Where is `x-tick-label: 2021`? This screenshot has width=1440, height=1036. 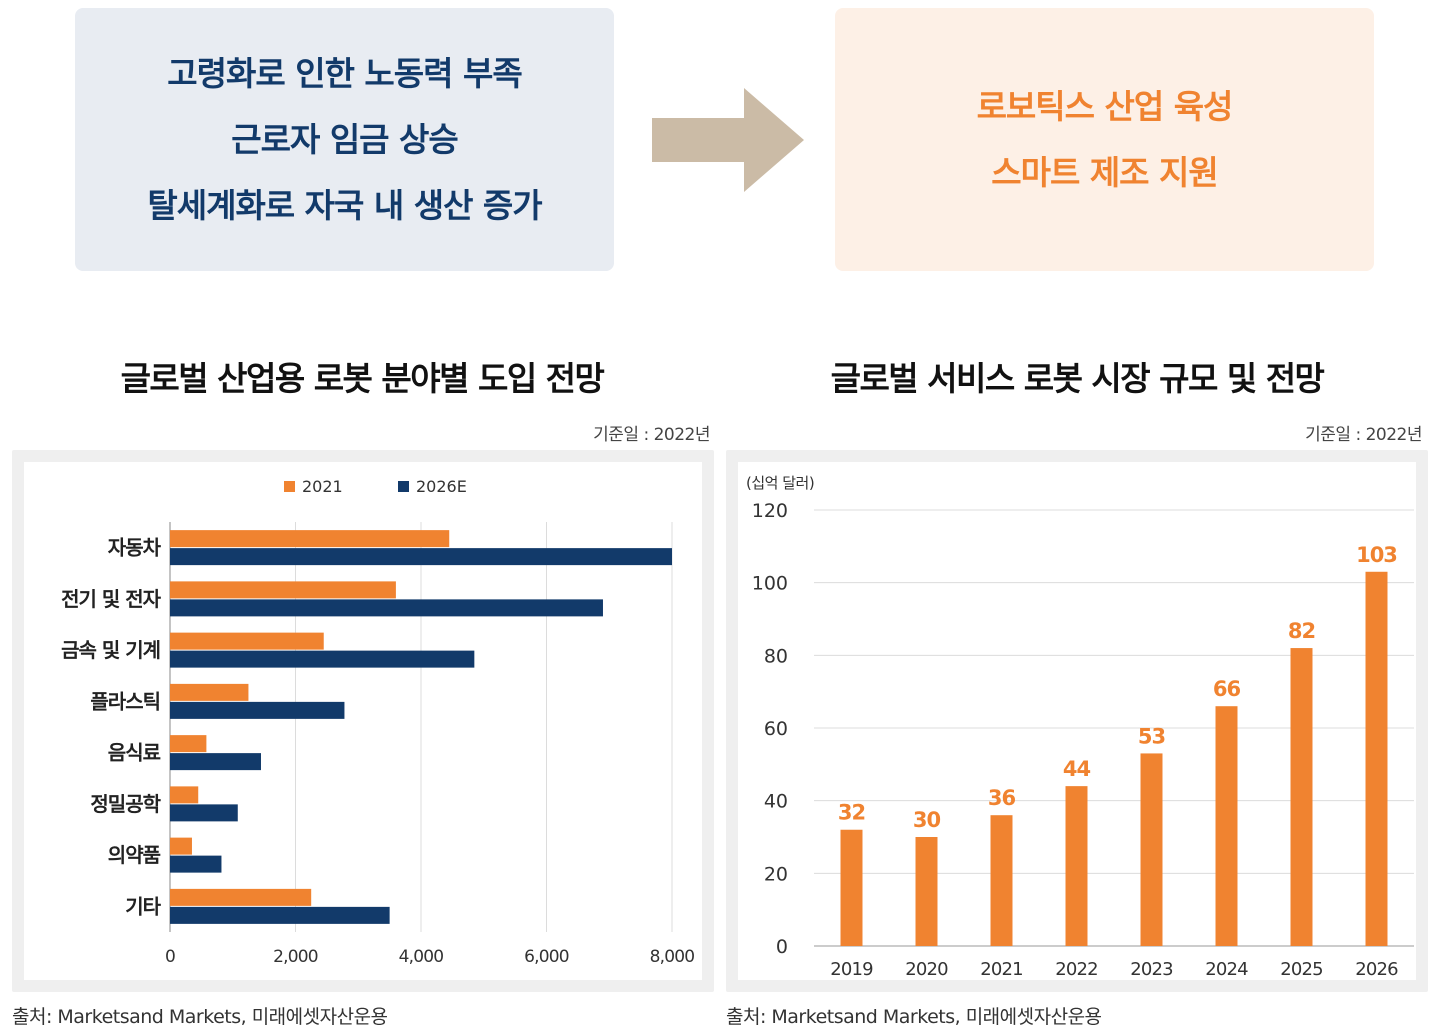 x-tick-label: 2021 is located at coordinates (1001, 969).